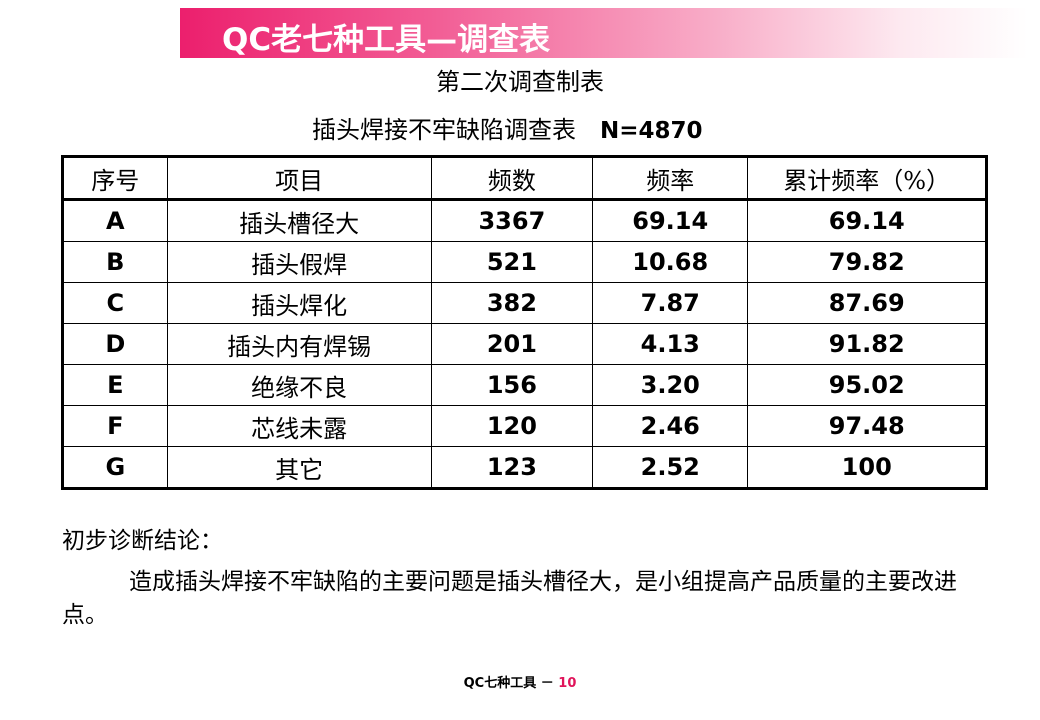 The image size is (1040, 720). Describe the element at coordinates (512, 262) in the screenshot. I see `row-count: 521` at that location.